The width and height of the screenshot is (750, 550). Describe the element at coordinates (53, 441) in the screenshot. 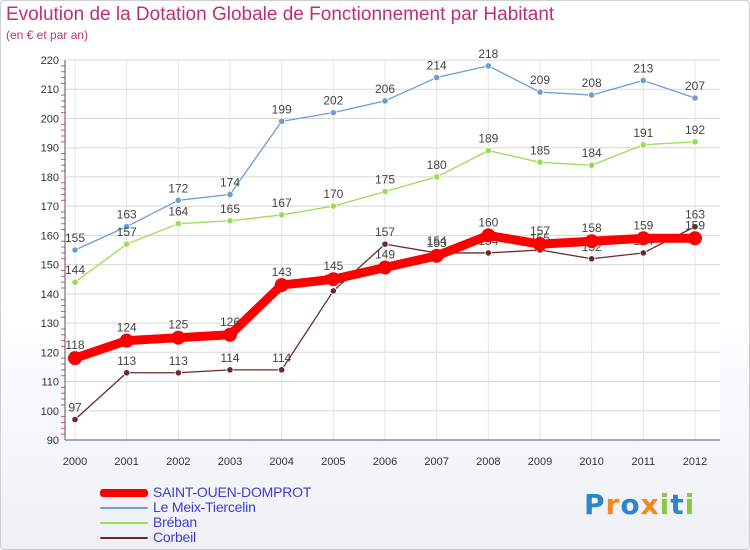

I see `y-tick-label: 90` at that location.